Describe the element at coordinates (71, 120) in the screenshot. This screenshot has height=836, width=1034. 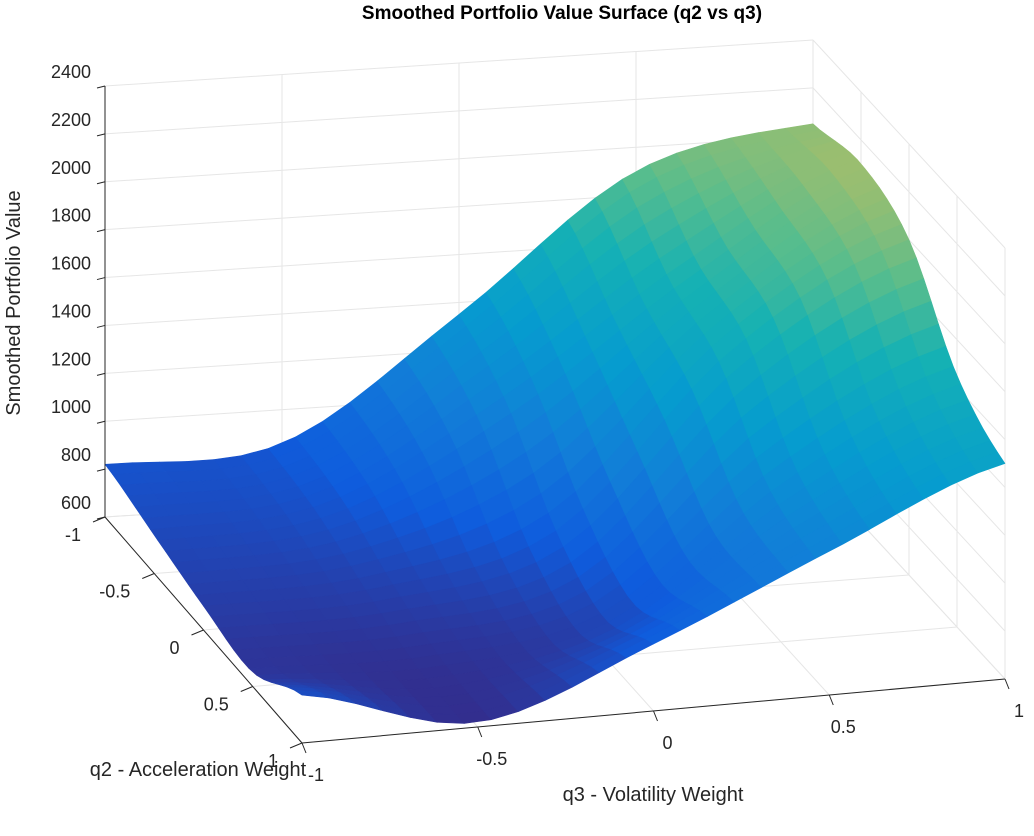
I see `z-tick-label: 2200` at that location.